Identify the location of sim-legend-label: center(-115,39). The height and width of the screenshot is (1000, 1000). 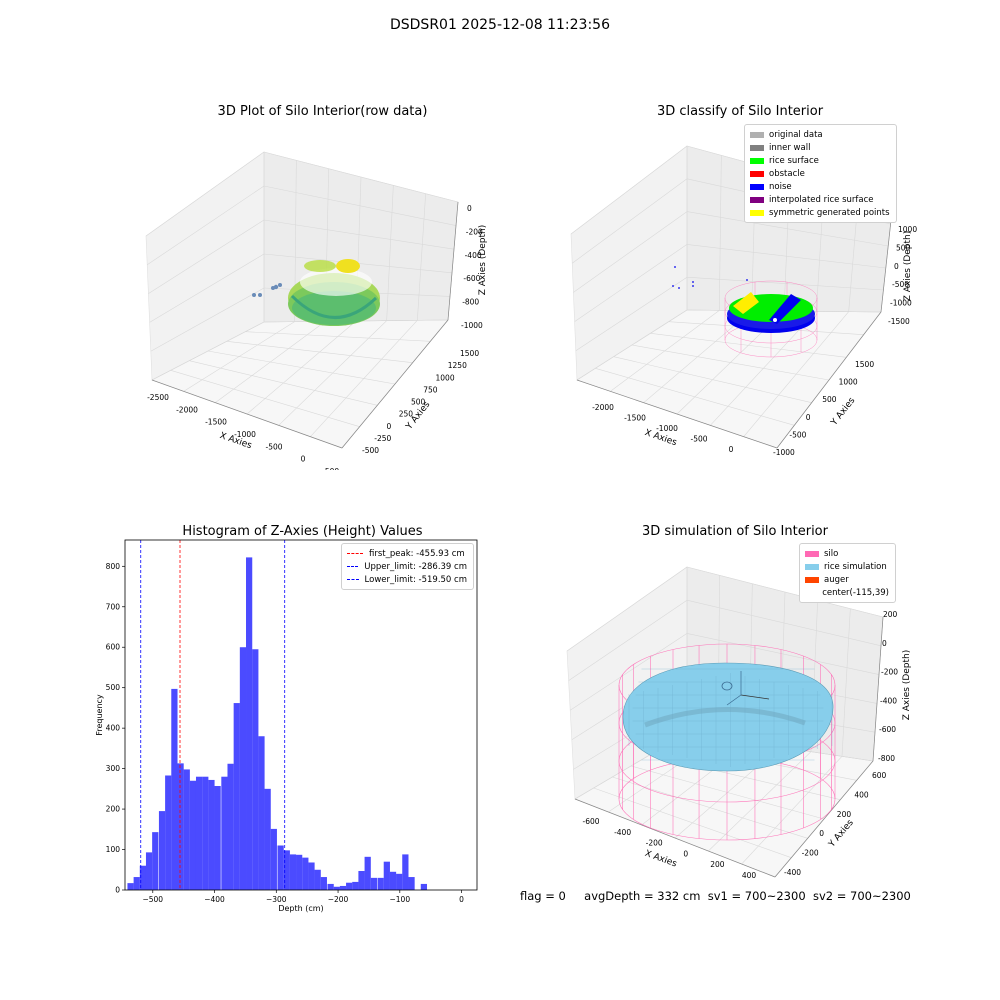
(855, 592).